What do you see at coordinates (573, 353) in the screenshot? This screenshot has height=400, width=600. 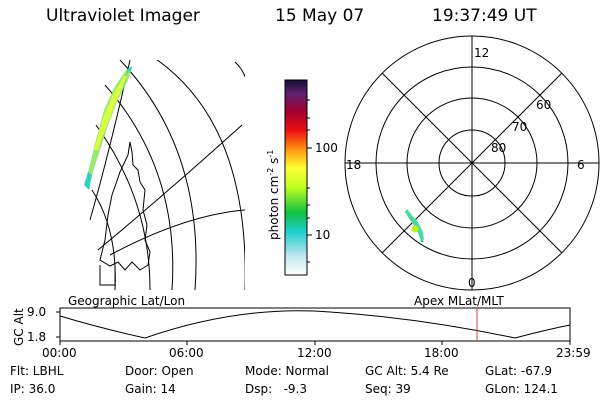 I see `orbit-x-tick-2359: 23:59` at bounding box center [573, 353].